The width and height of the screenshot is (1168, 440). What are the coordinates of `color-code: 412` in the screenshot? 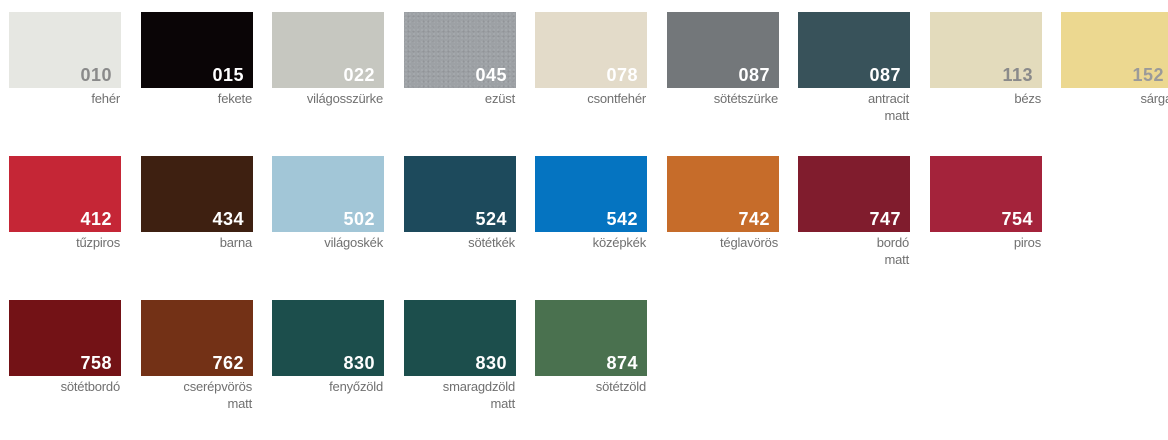 It's located at (96, 219).